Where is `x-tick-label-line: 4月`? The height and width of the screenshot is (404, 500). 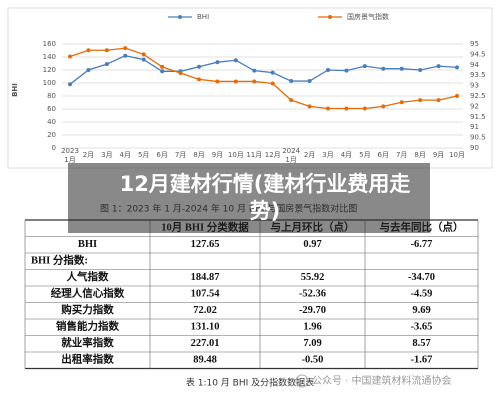
x-tick-label-line: 4月 is located at coordinates (125, 155).